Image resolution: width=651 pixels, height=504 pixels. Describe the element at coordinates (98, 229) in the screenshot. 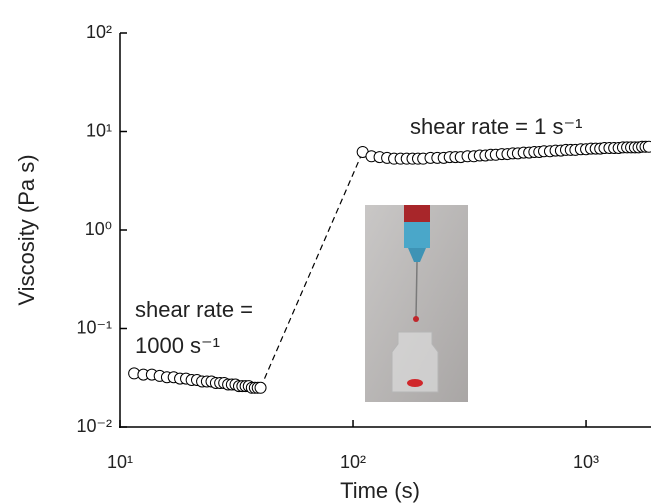

I see `y-tick-label: 10⁰` at that location.